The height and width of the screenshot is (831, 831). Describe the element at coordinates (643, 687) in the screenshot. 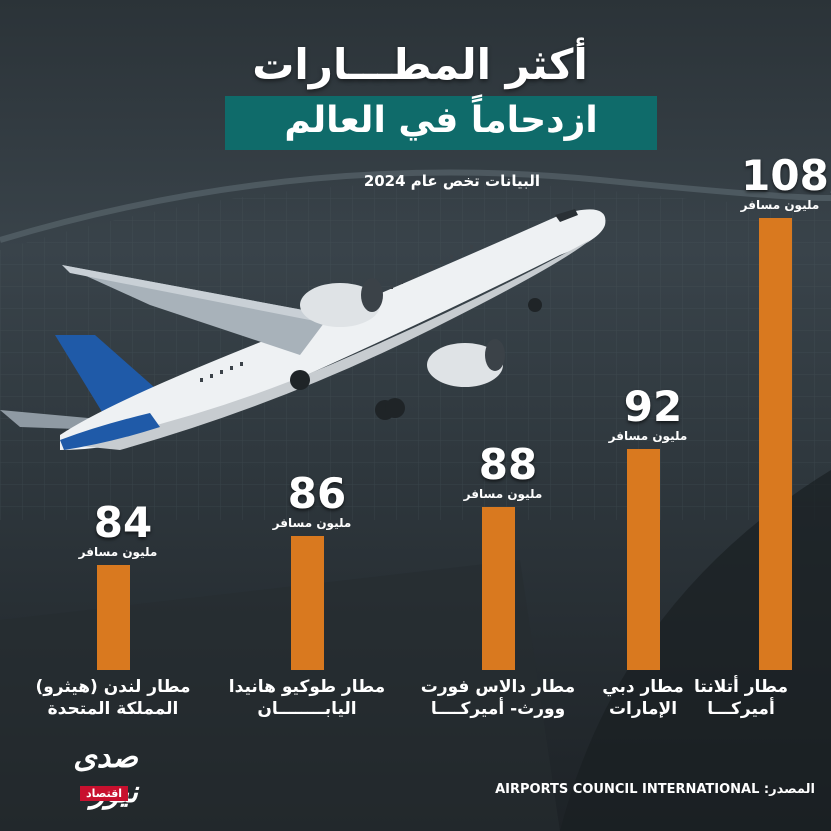

I see `category-label-line: مطار دبي` at that location.